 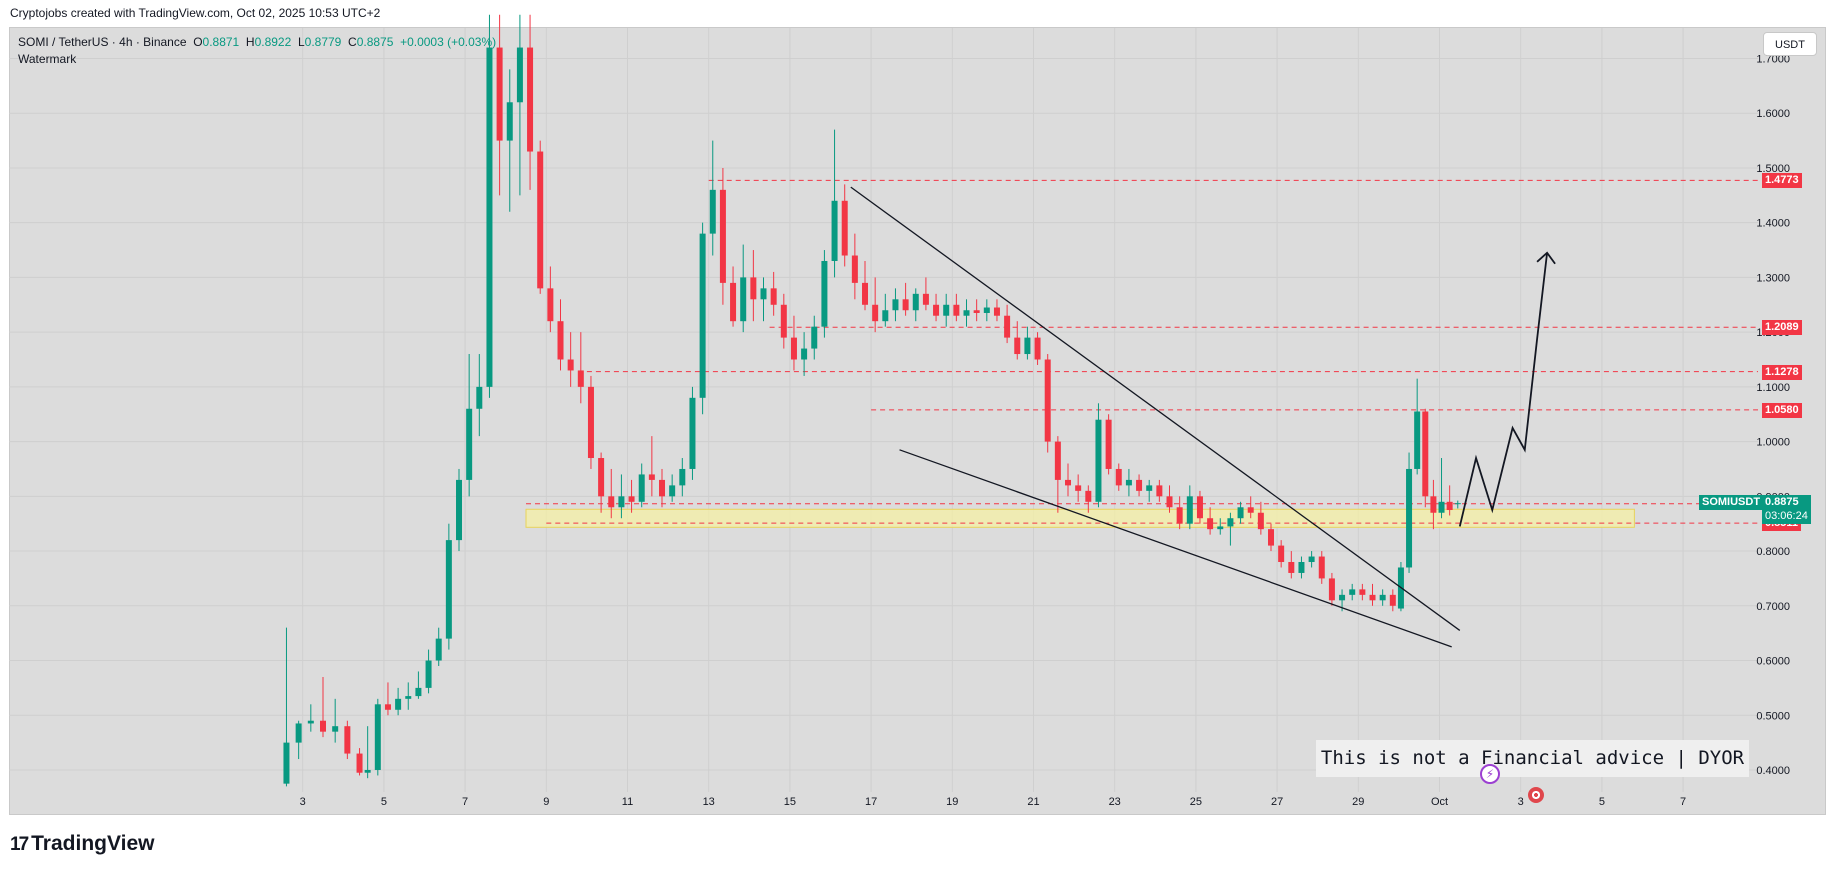 I want to click on target-icon, so click(x=1535, y=795).